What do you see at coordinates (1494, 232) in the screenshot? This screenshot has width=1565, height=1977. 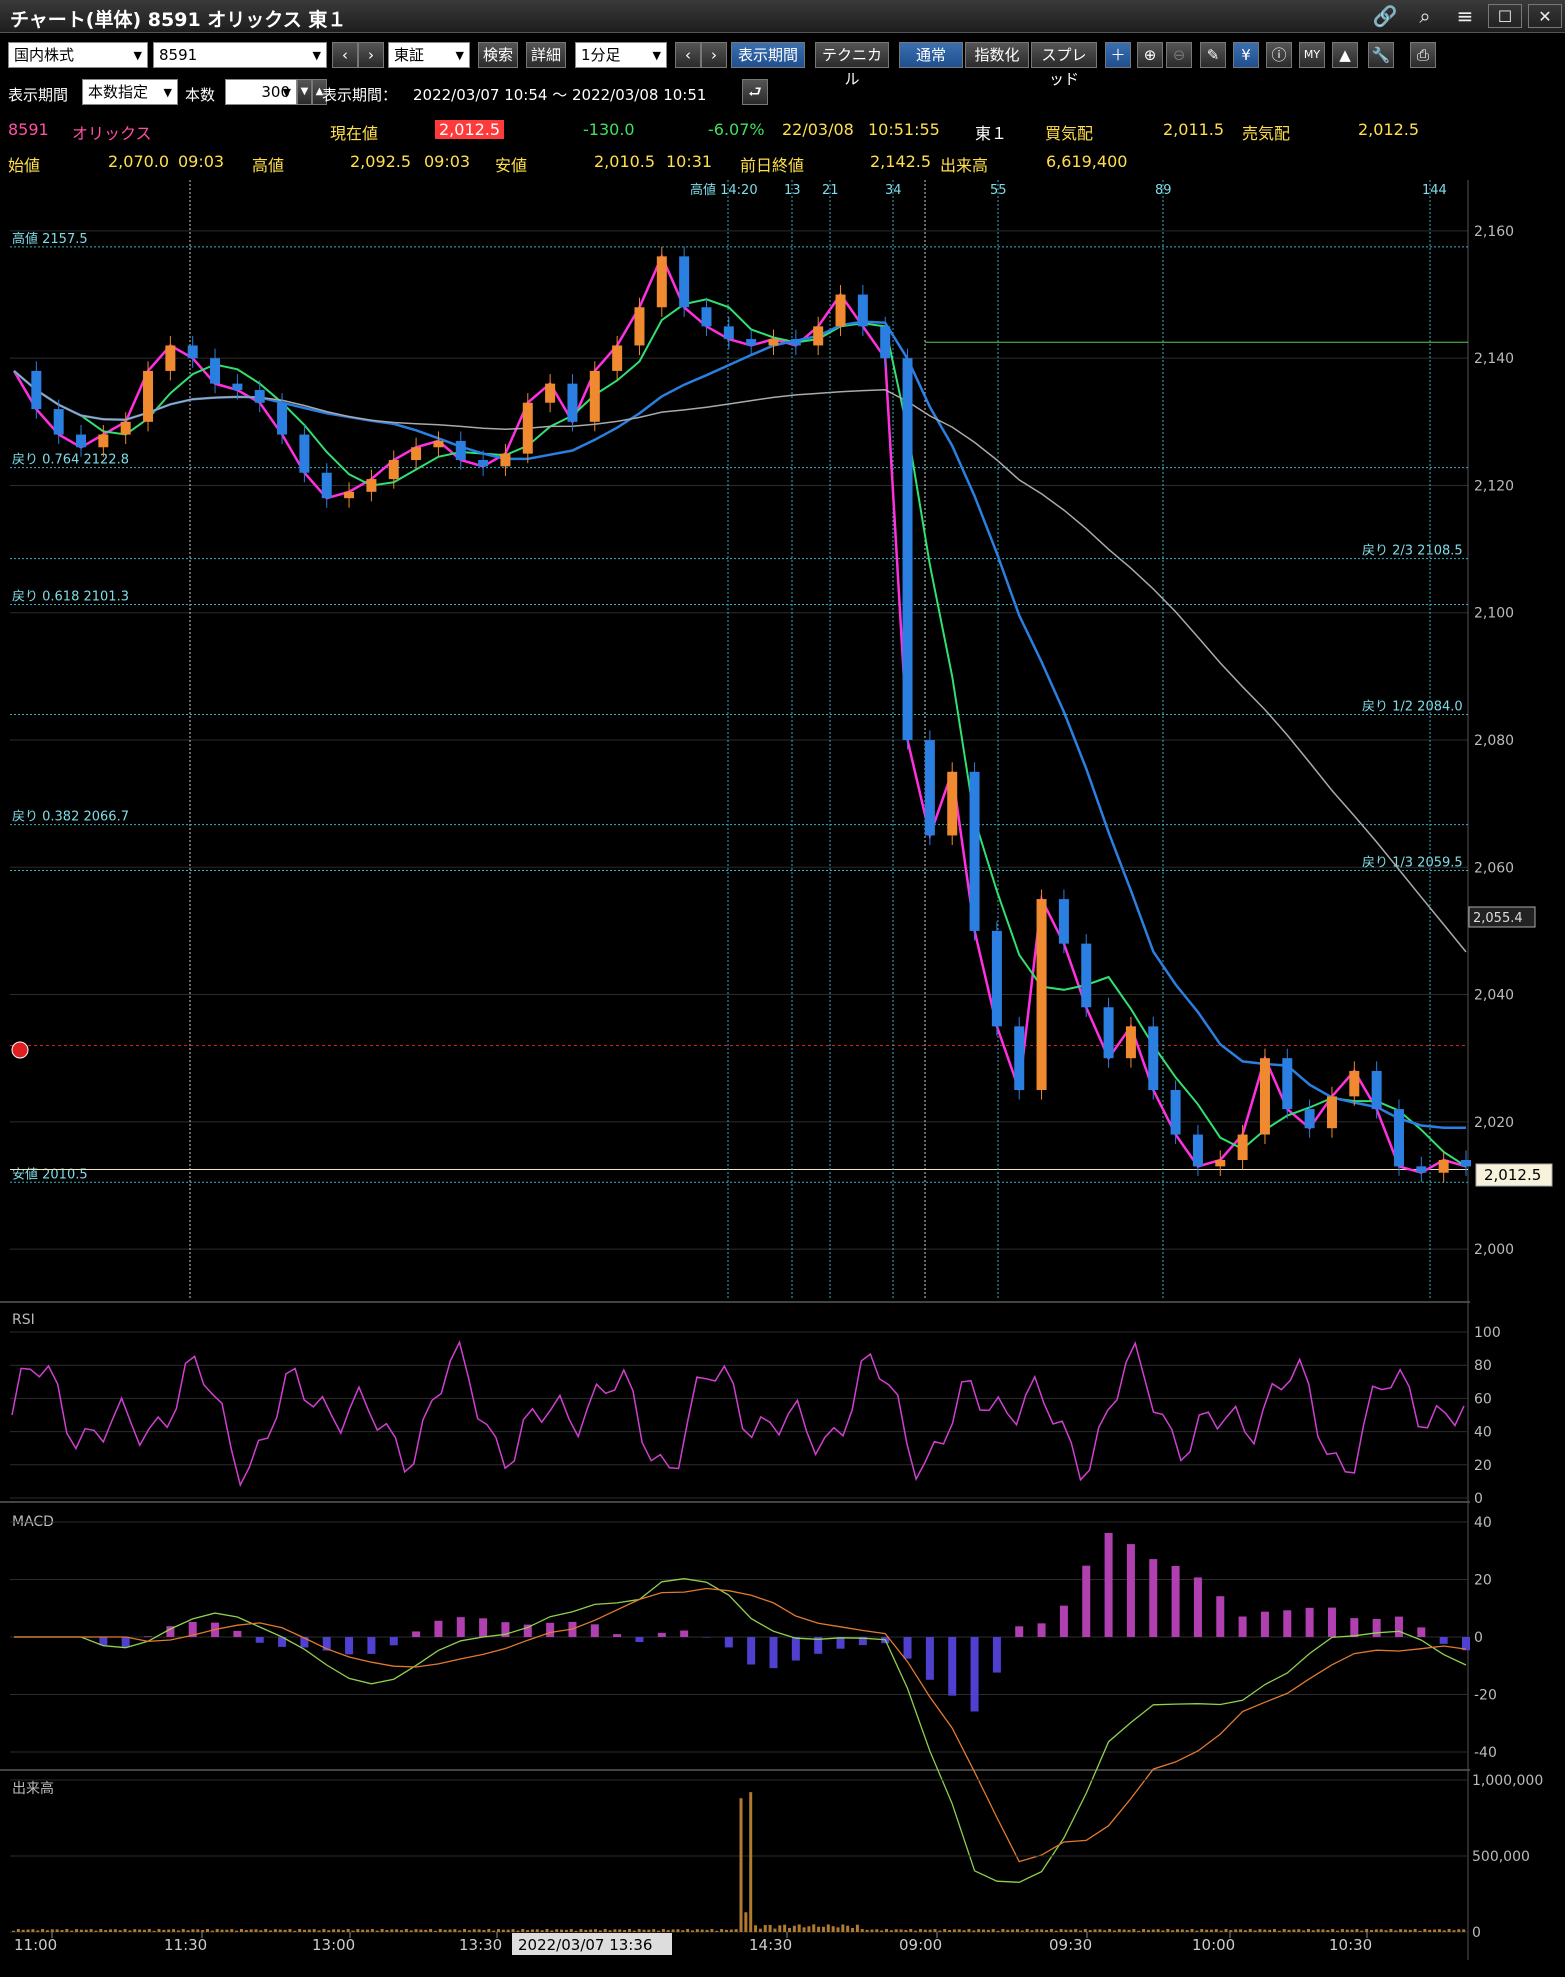 I see `price-tick-label: 2,160` at bounding box center [1494, 232].